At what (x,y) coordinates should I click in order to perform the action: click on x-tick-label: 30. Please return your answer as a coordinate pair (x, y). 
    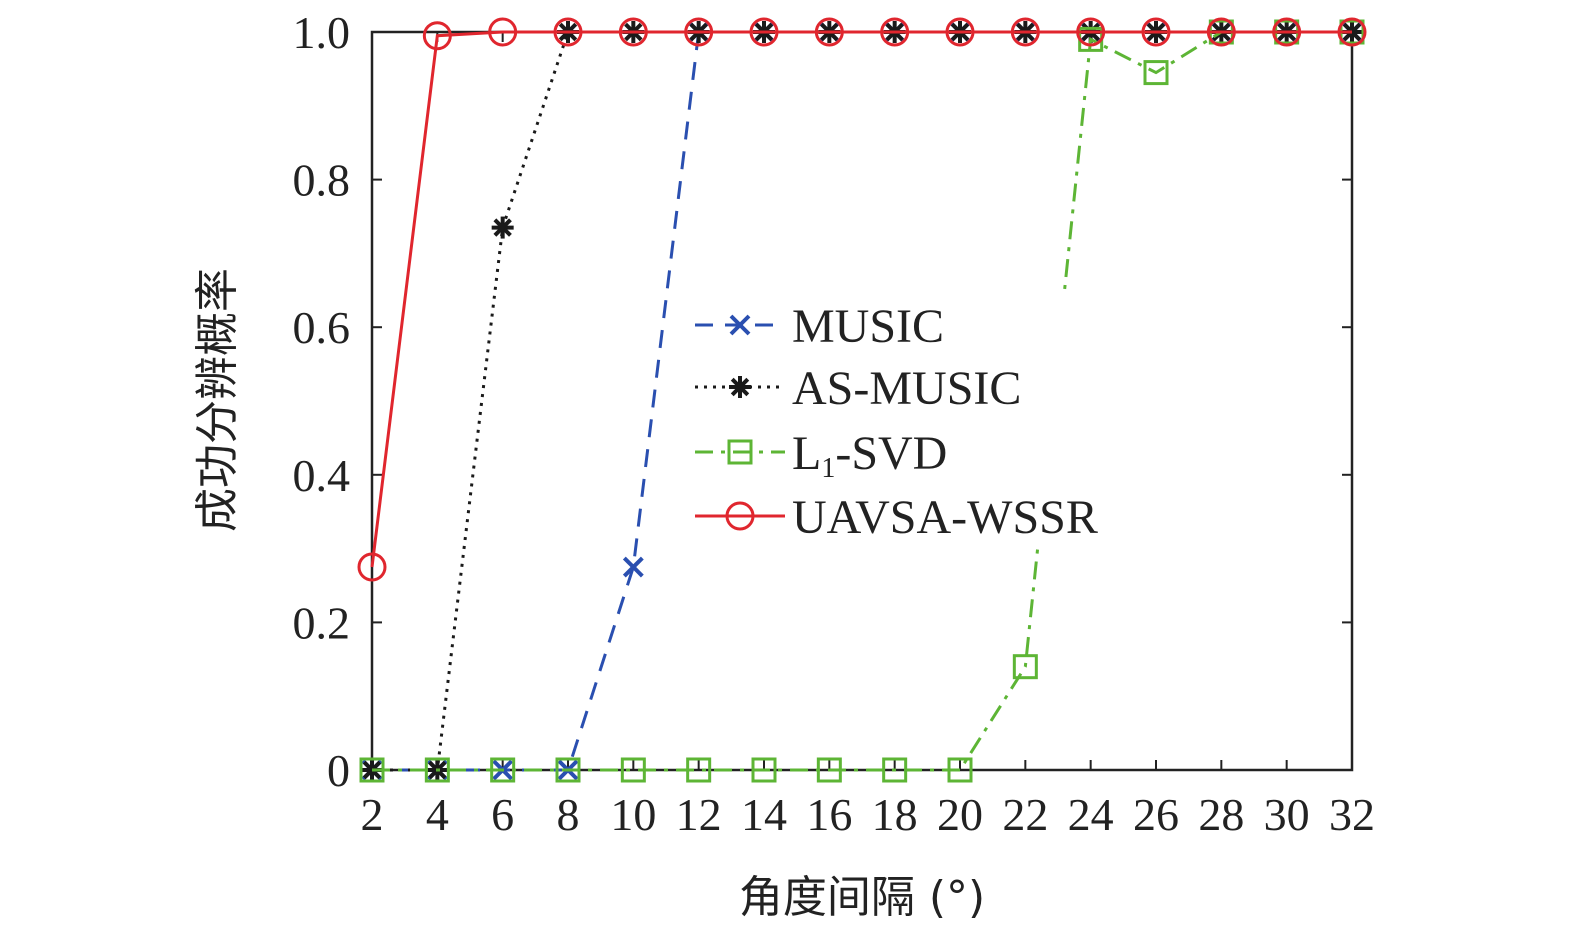
    Looking at the image, I should click on (1287, 814).